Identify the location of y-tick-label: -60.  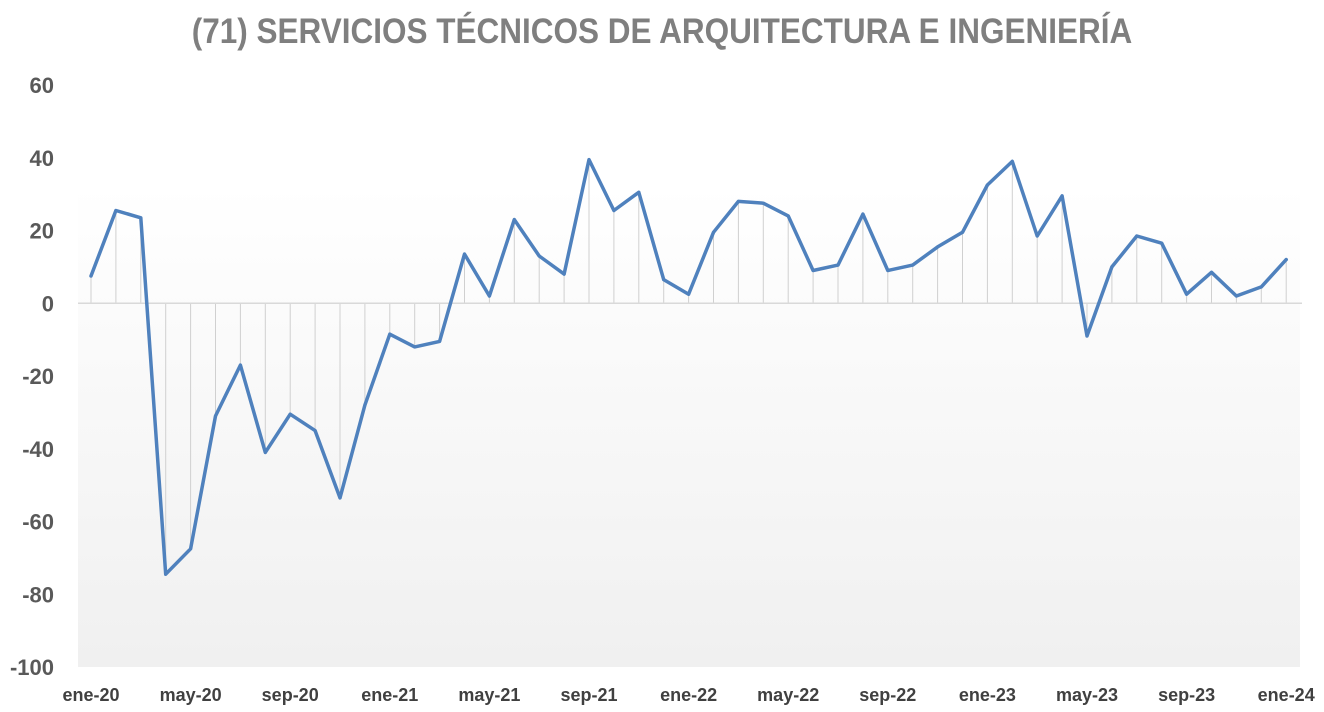
(38, 522).